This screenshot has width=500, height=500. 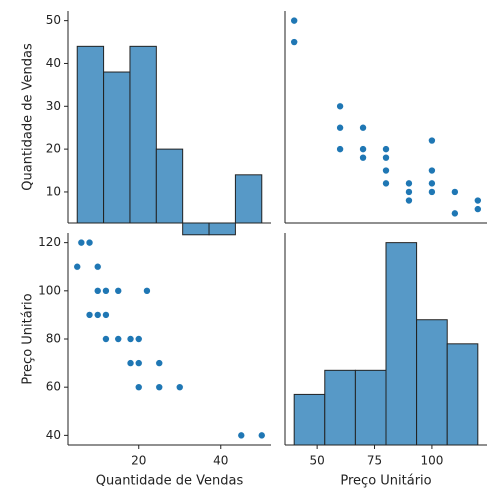 What do you see at coordinates (53, 191) in the screenshot?
I see `y-tick-label: 10` at bounding box center [53, 191].